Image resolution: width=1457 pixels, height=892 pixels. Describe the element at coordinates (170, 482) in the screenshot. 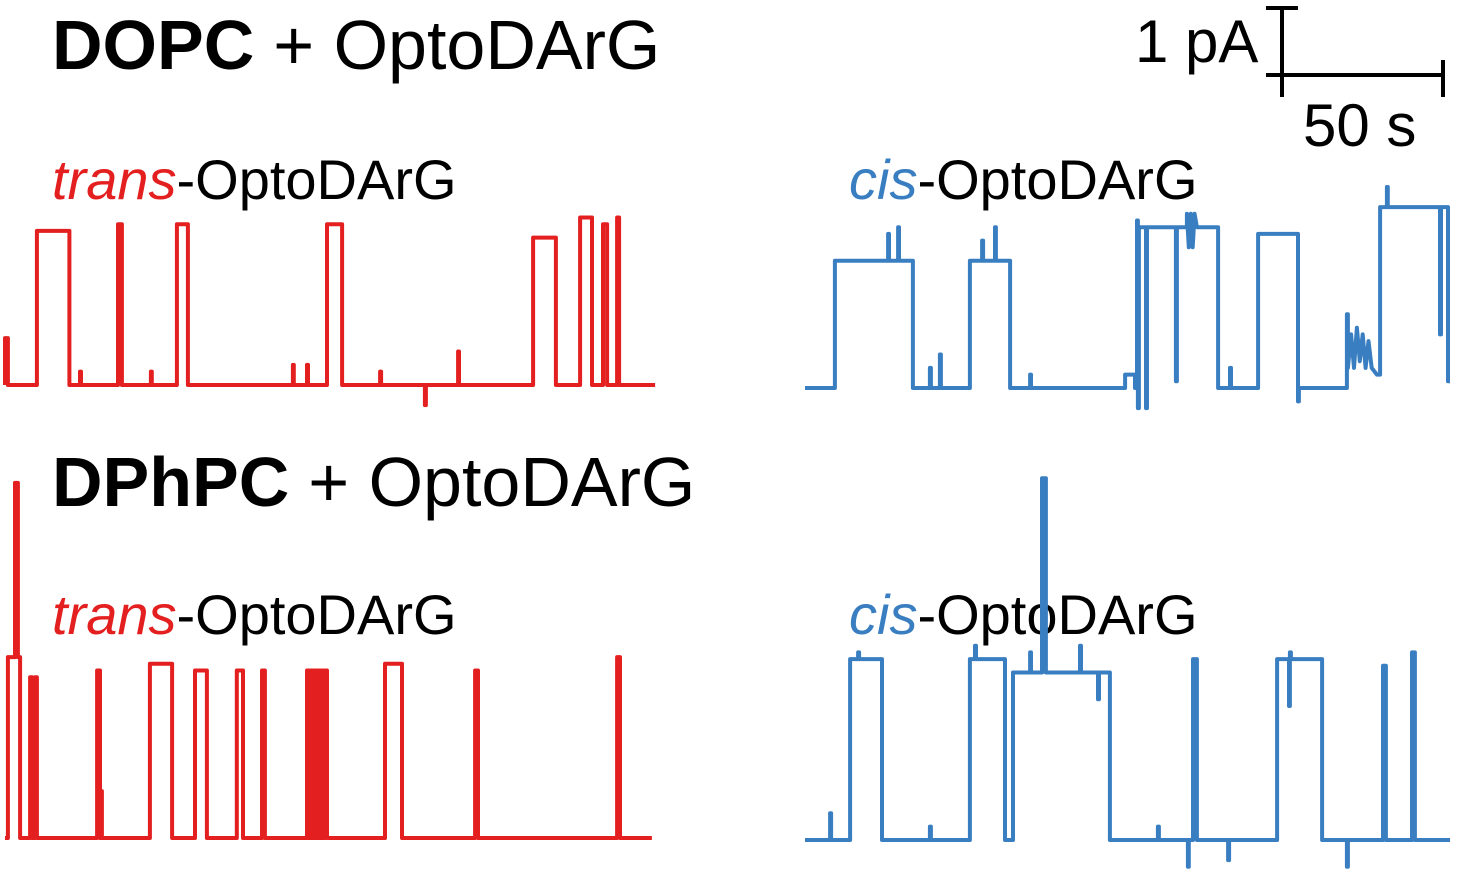

I see `lipid-label-dphpc: DPhPC` at that location.